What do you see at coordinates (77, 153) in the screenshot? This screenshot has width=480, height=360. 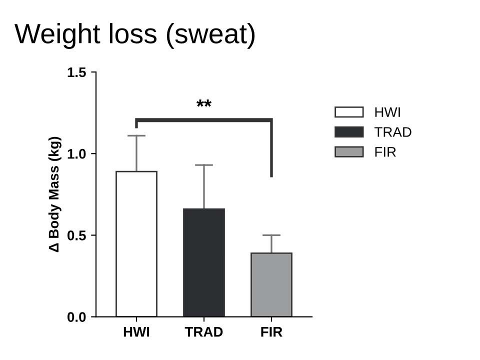 I see `y-tick-label: 1.0` at bounding box center [77, 153].